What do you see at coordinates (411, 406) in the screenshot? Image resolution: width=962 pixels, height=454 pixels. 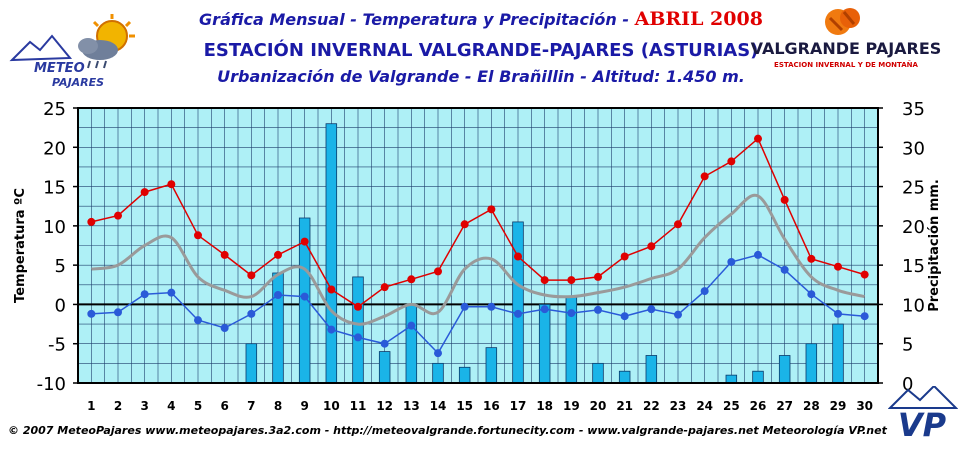 I see `x-tick-label: 13` at bounding box center [411, 406].